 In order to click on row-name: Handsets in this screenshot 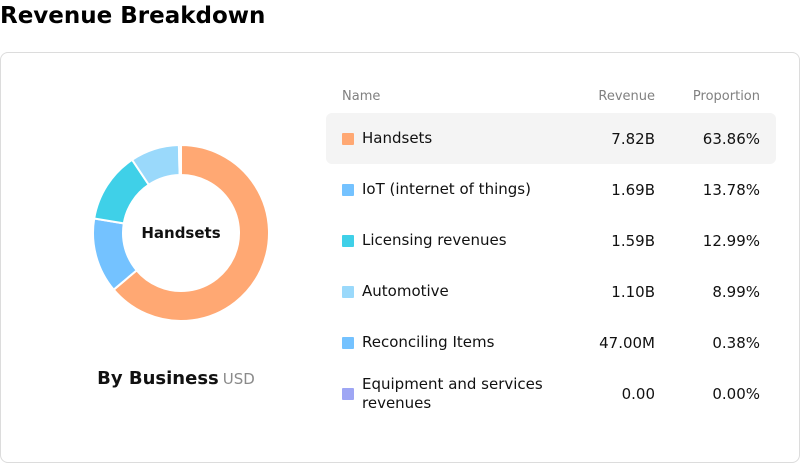, I will do `click(397, 138)`.